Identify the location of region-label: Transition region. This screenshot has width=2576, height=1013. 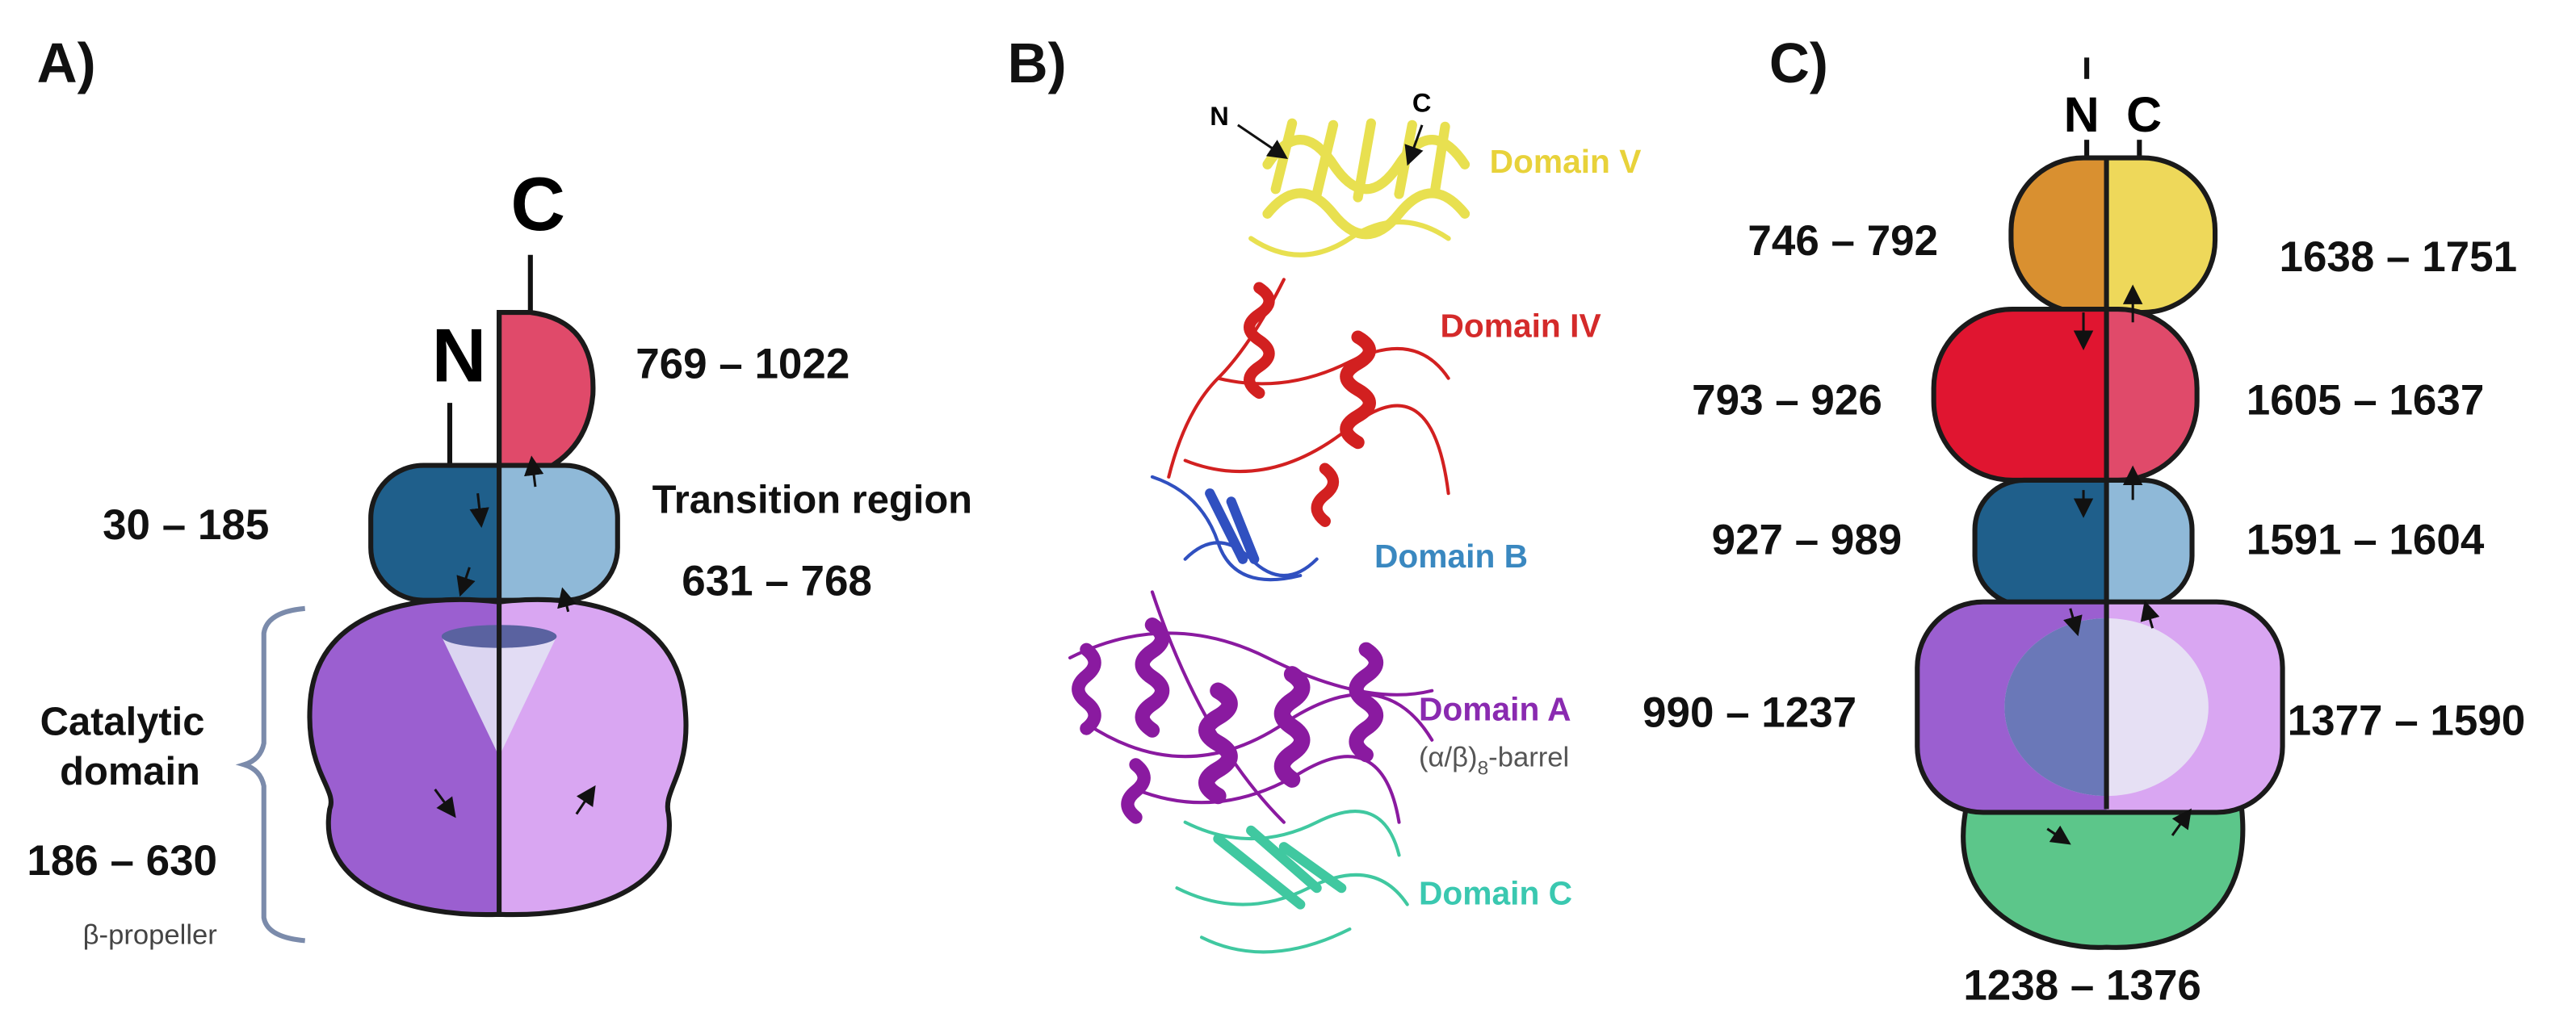
(812, 501).